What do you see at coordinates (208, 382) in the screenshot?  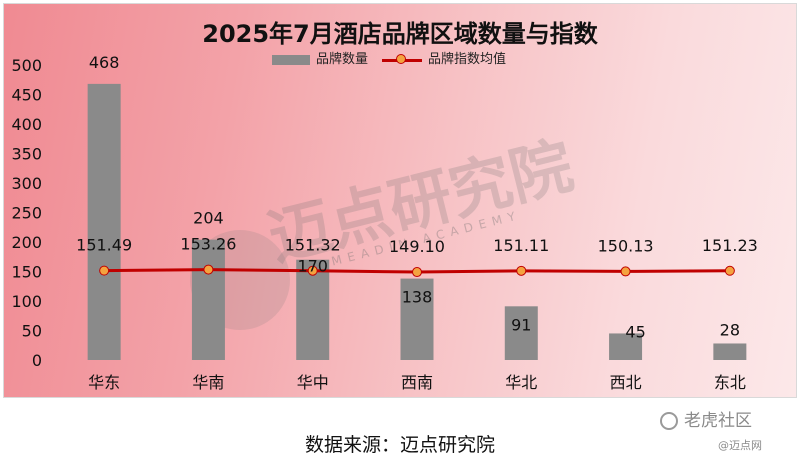 I see `x-category-label: 华南` at bounding box center [208, 382].